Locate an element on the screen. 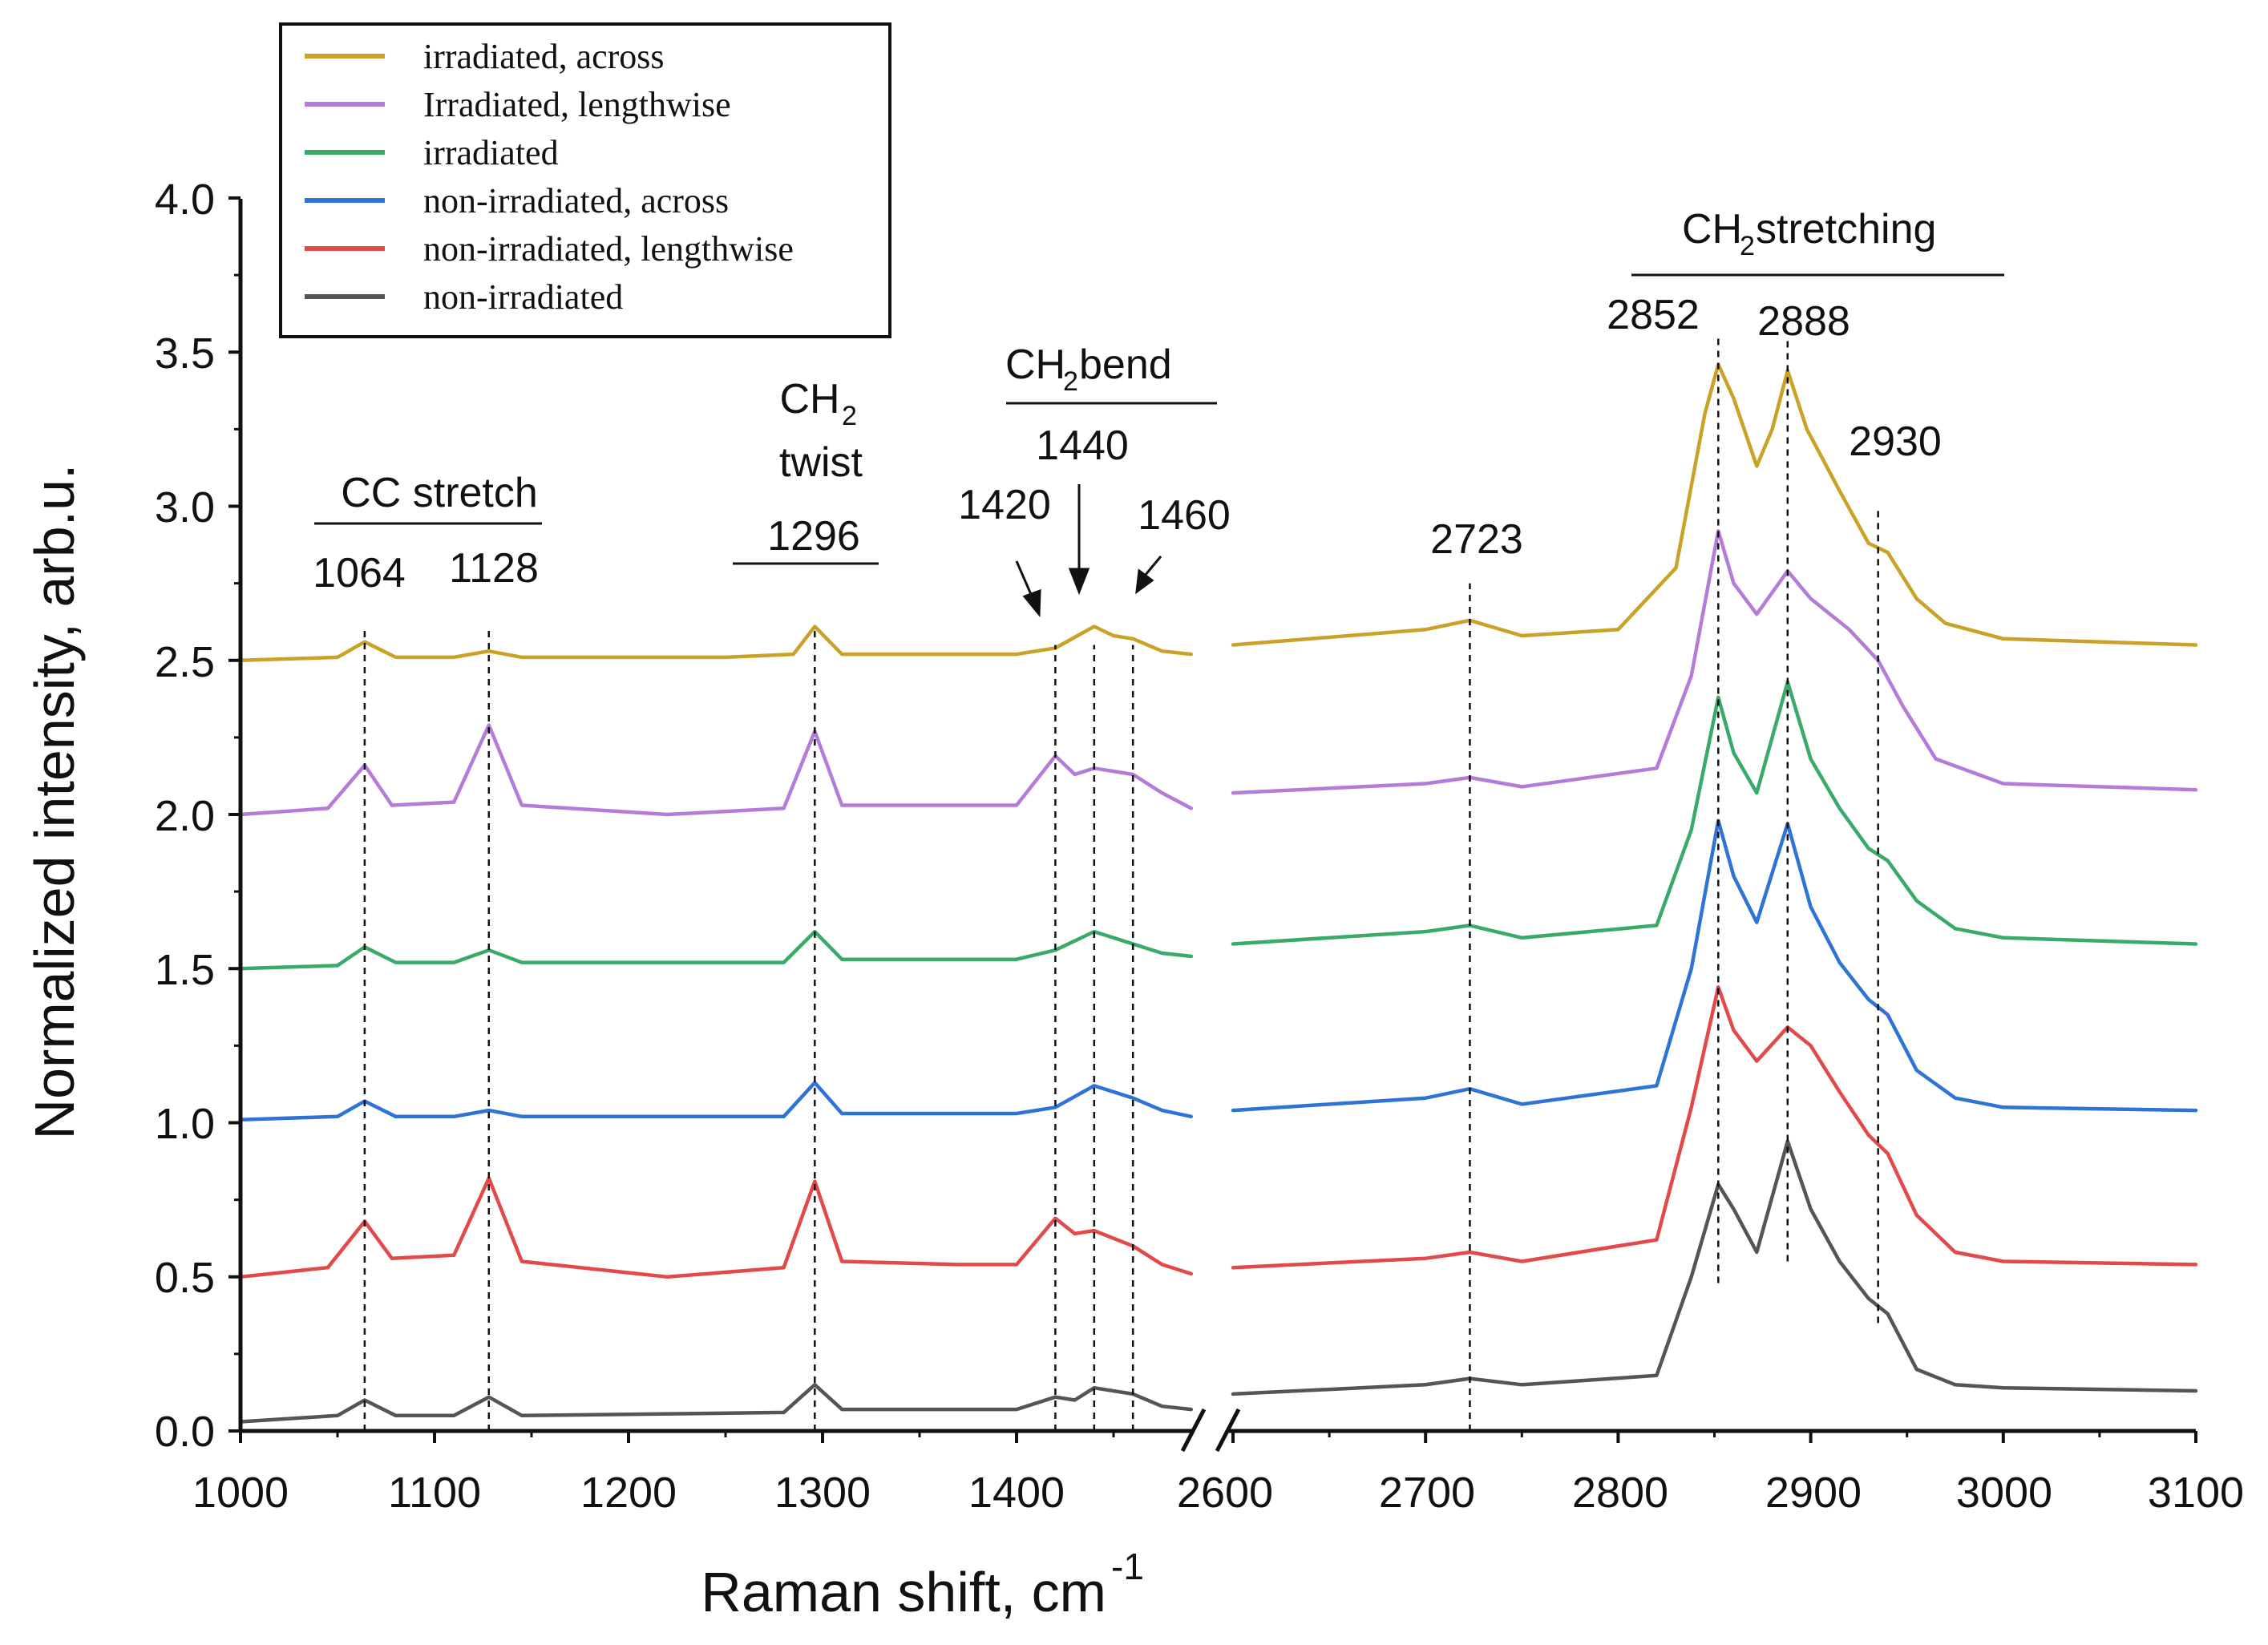 Image resolution: width=2268 pixels, height=1645 pixels. series-line-2-segment1 is located at coordinates (716, 770).